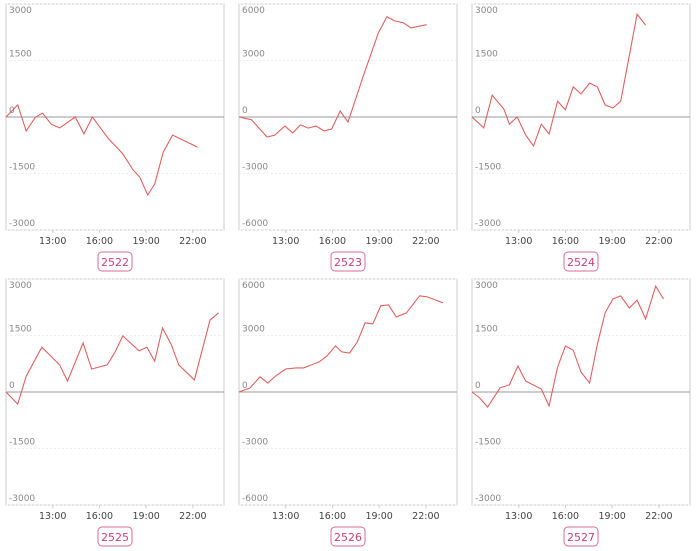 Image resolution: width=700 pixels, height=551 pixels. I want to click on chart-title: 2523, so click(348, 262).